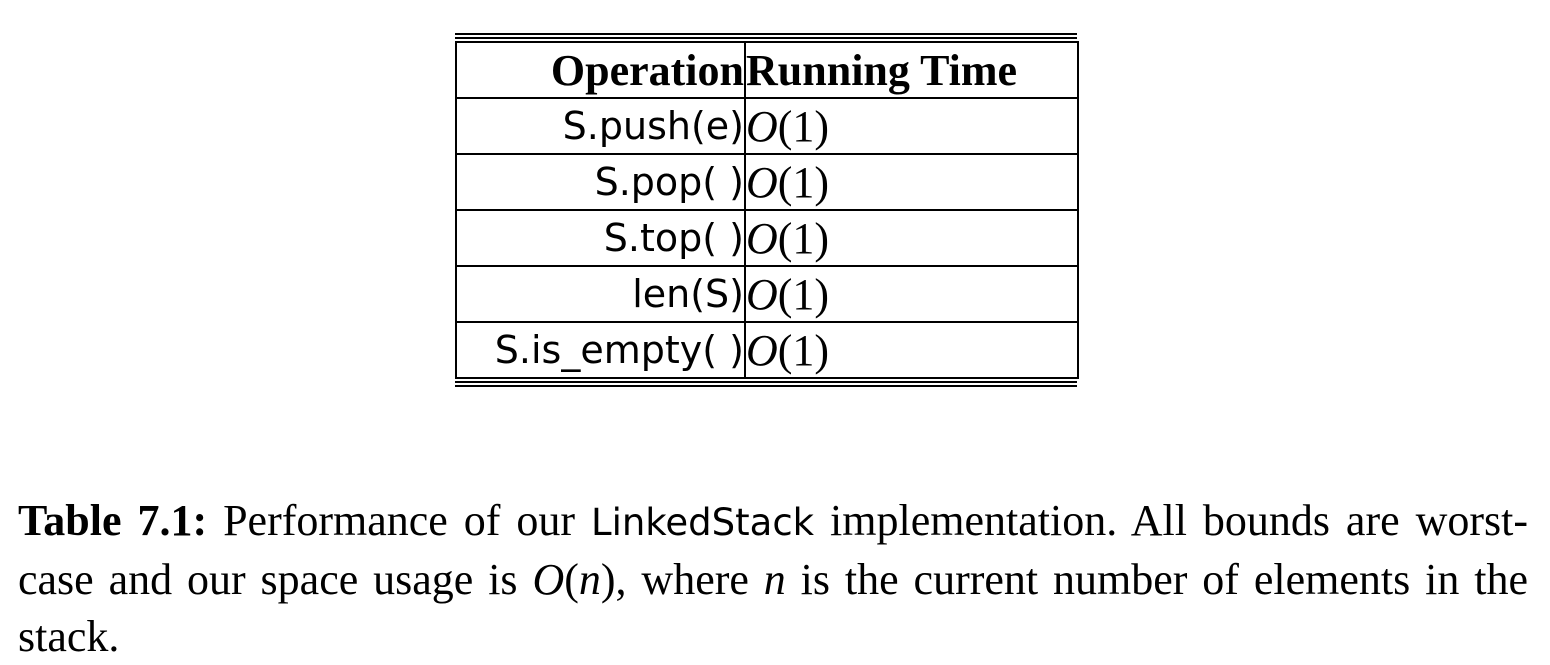 Image resolution: width=1550 pixels, height=665 pixels. I want to click on caption-text: , where, so click(689, 579).